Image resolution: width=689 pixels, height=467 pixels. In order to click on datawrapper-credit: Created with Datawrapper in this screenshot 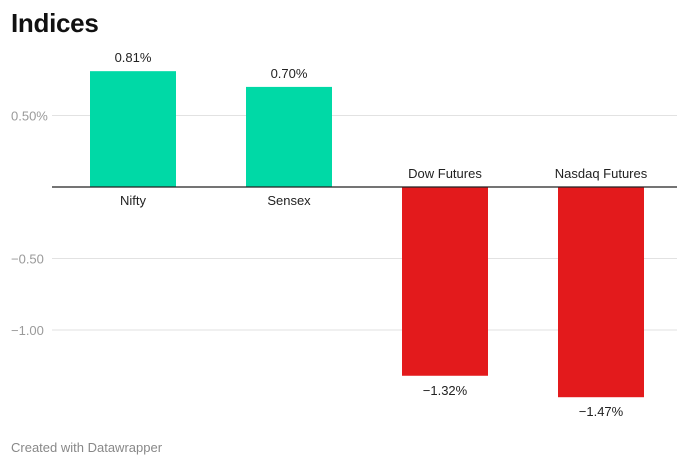, I will do `click(87, 447)`.